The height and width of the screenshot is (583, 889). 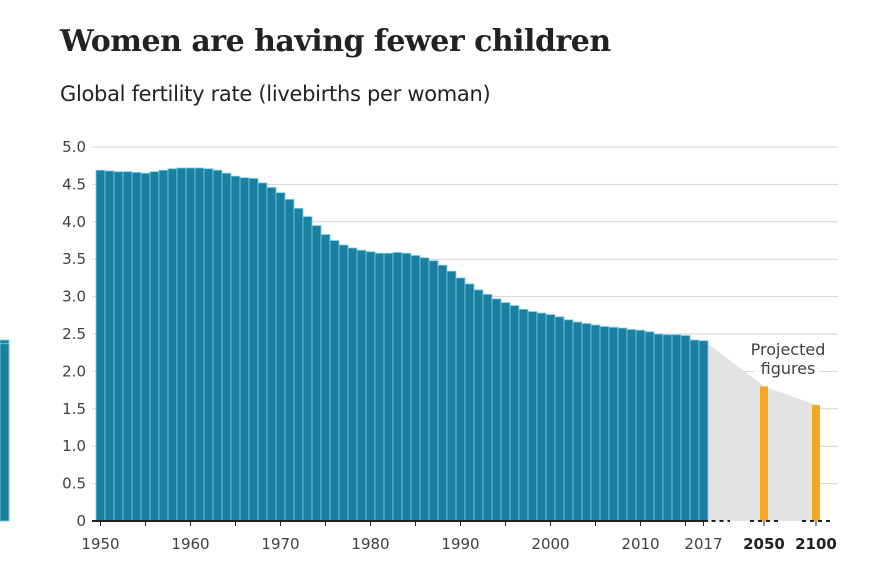 What do you see at coordinates (190, 544) in the screenshot?
I see `x-tick-label: 1960` at bounding box center [190, 544].